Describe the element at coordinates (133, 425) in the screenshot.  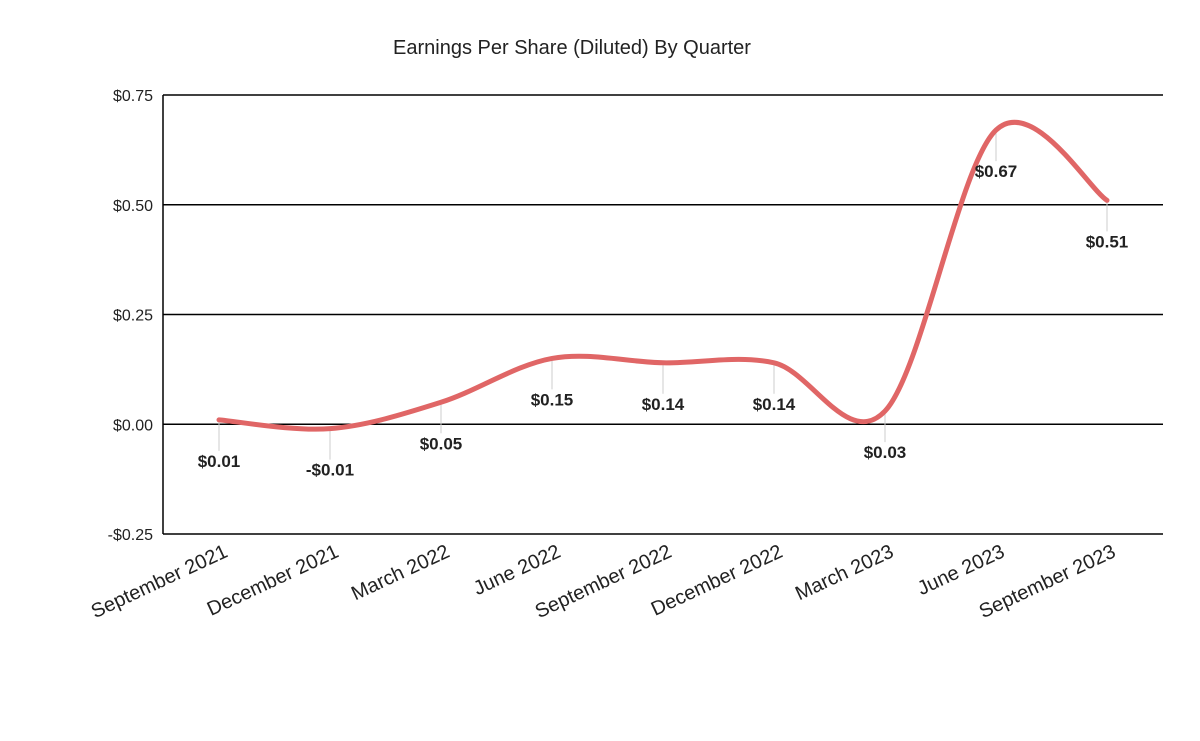
I see `y-tick-label: $0.00` at that location.